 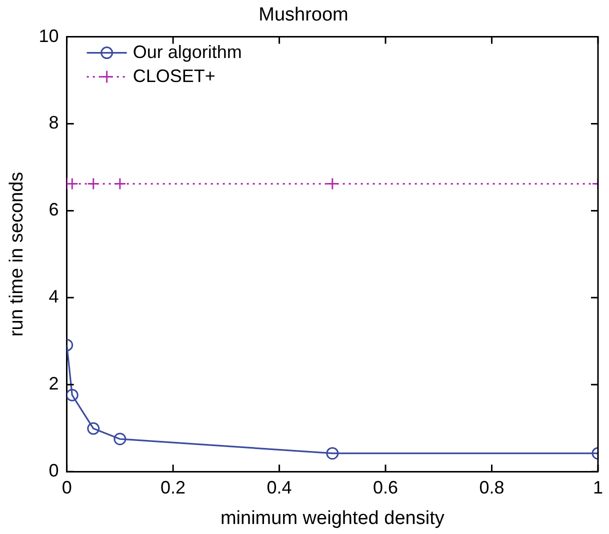 I want to click on y-tick-label: 0, so click(x=53, y=470).